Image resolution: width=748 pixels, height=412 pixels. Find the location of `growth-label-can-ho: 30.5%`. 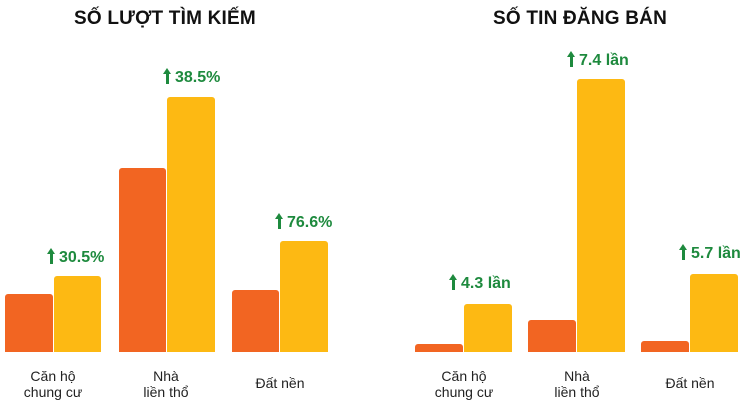

growth-label-can-ho: 30.5% is located at coordinates (75, 257).